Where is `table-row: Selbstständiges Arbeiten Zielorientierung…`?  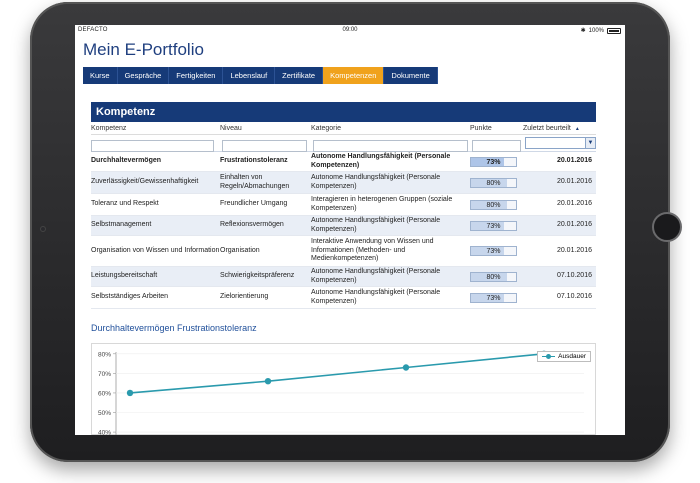 table-row: Selbstständiges Arbeiten Zielorientierung… is located at coordinates (343, 298).